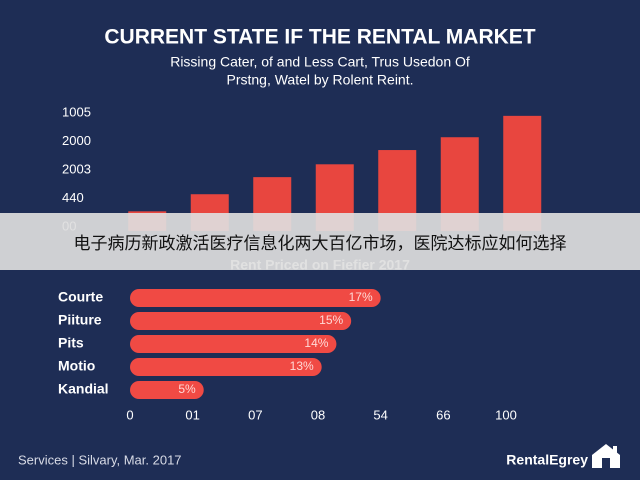 The height and width of the screenshot is (480, 640). I want to click on value-label: 5%, so click(187, 389).